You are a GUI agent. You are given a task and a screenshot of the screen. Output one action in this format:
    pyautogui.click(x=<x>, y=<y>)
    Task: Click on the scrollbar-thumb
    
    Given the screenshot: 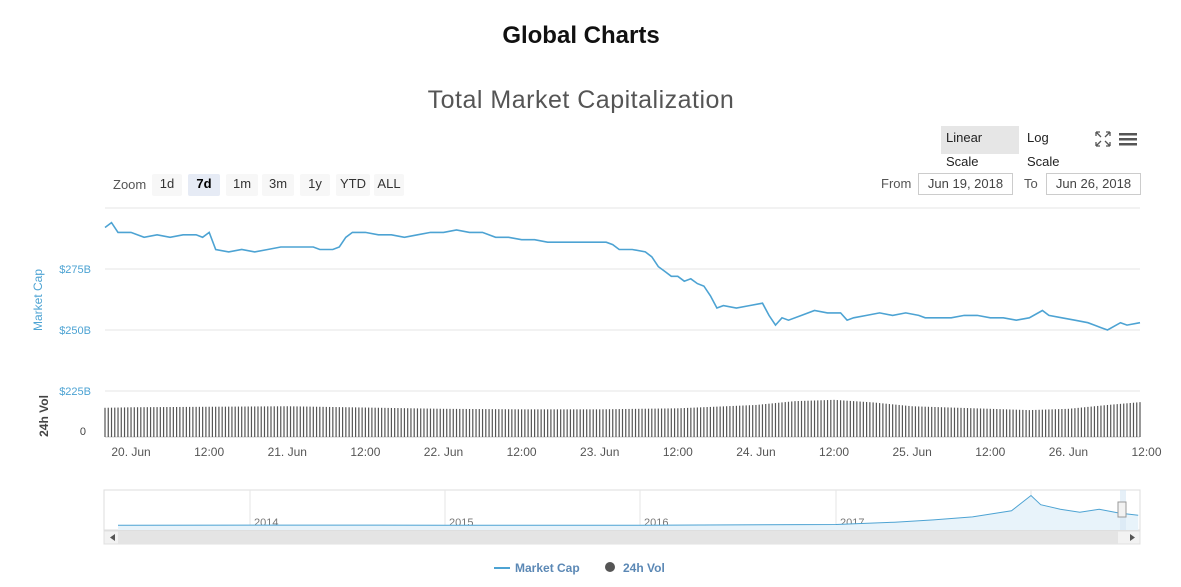 What is the action you would take?
    pyautogui.click(x=618, y=537)
    